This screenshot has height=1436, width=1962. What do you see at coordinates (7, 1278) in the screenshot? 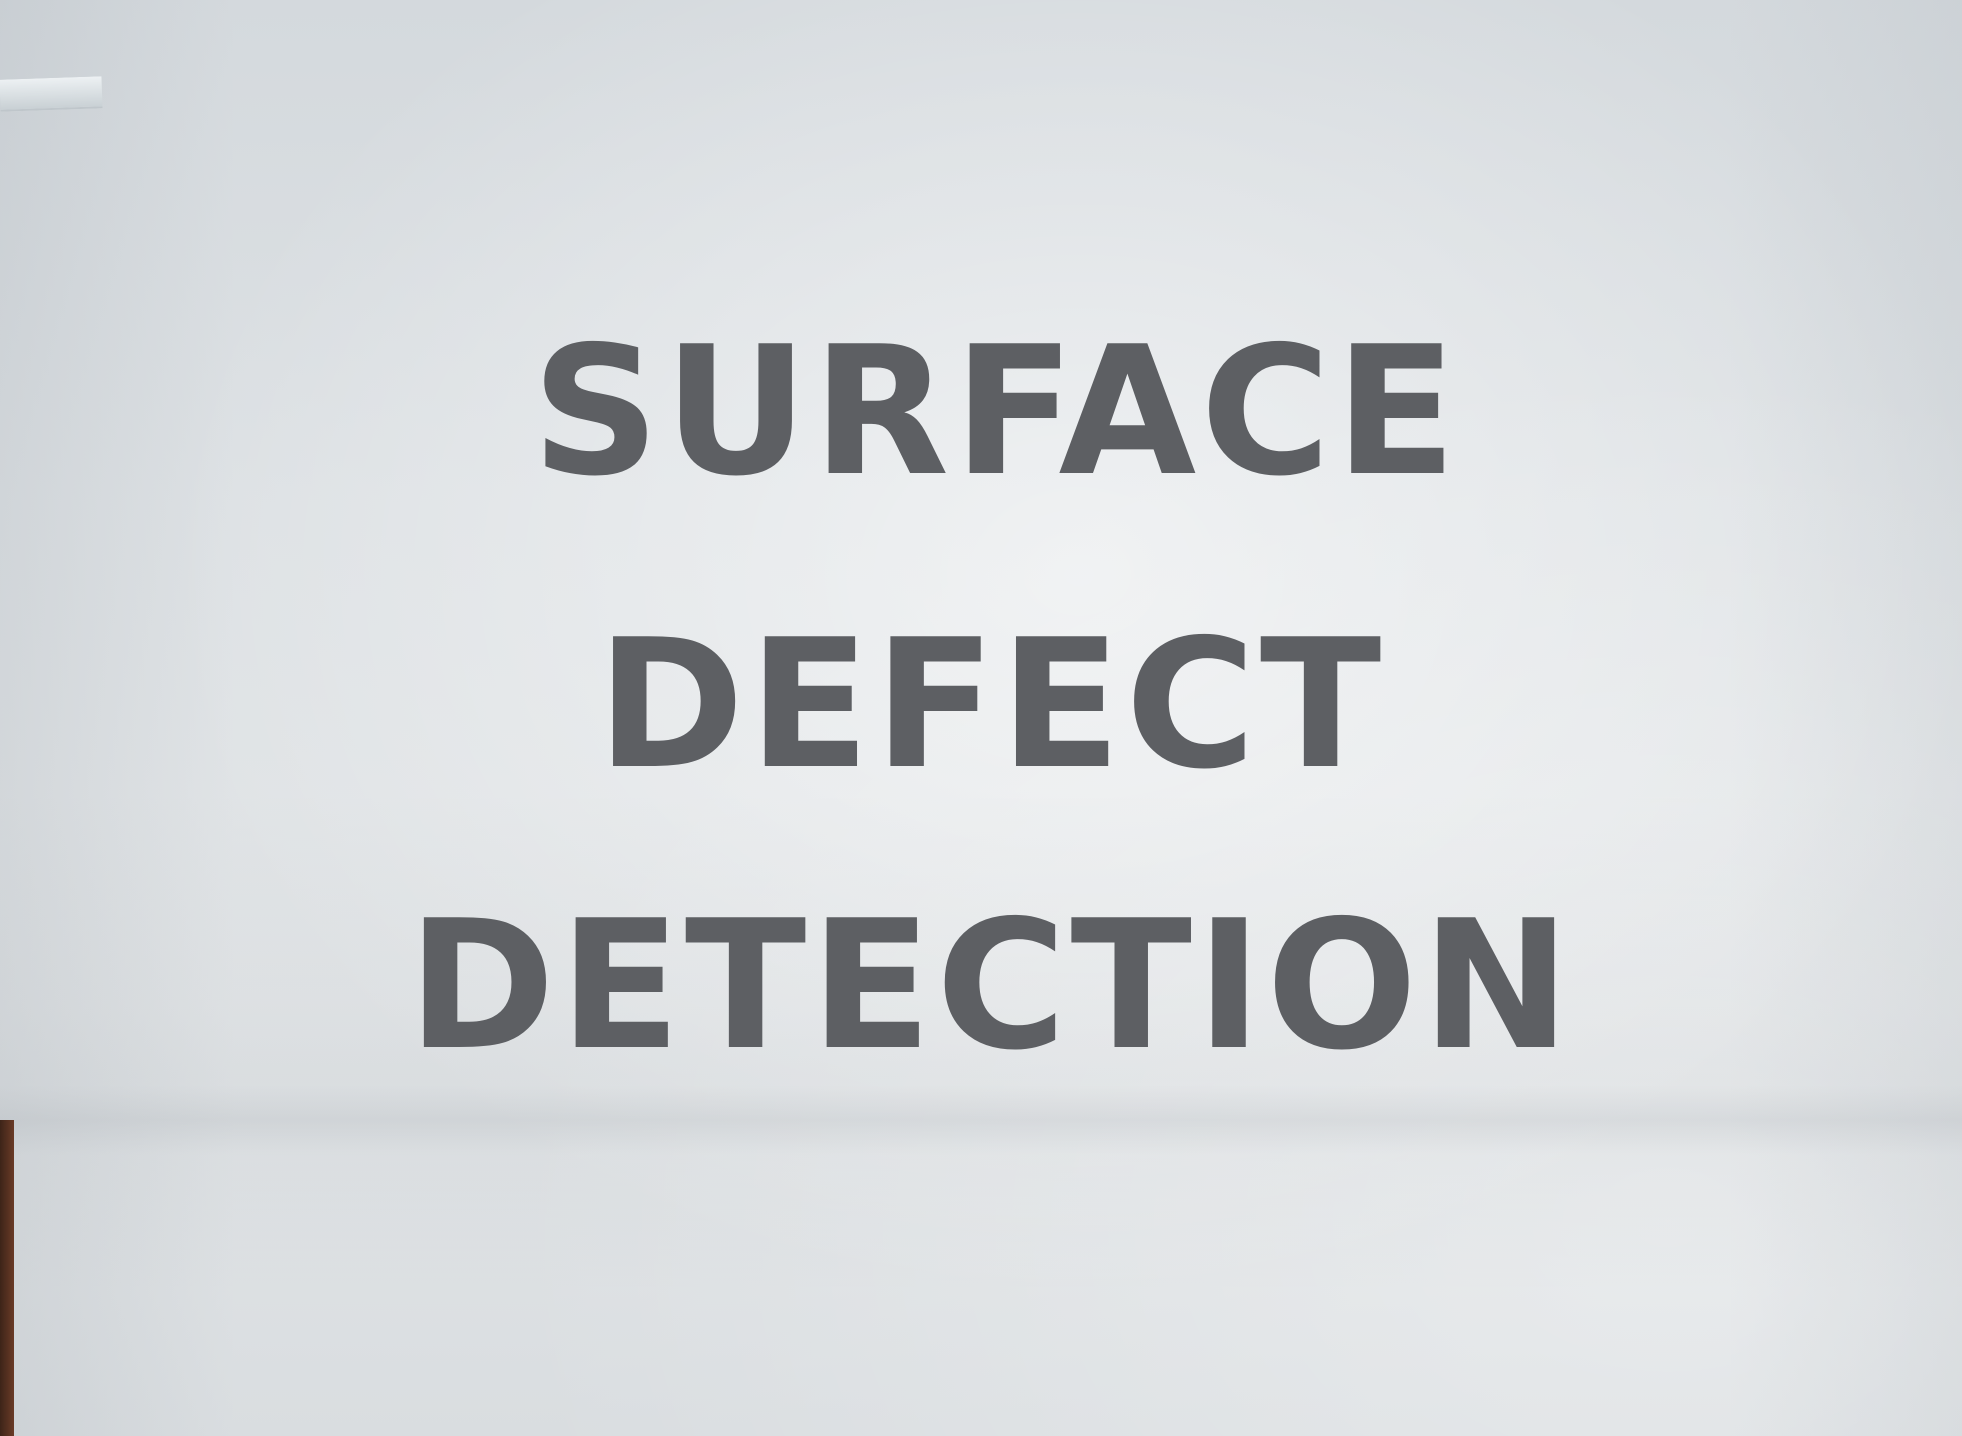
I see `wall-edge` at bounding box center [7, 1278].